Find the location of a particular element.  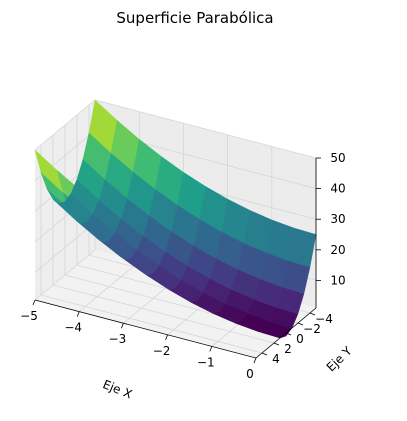

y-tick-label: 2 is located at coordinates (288, 349).